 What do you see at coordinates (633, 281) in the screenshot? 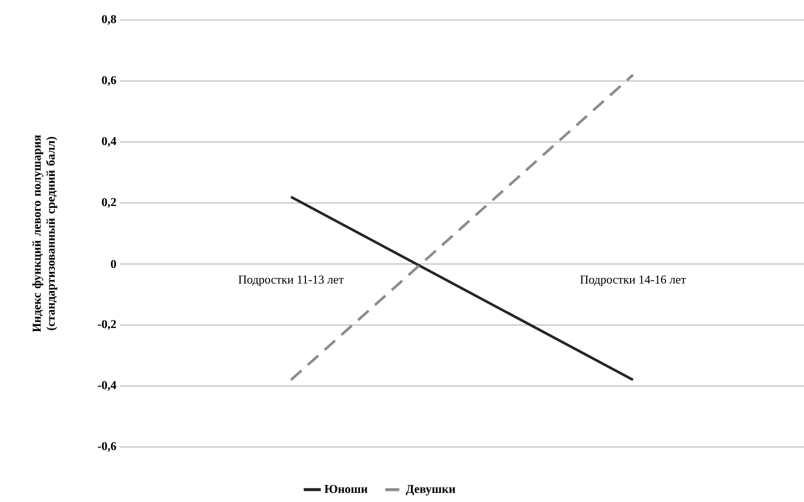
I see `x-tick-label: Подростки 14-16 лет` at bounding box center [633, 281].